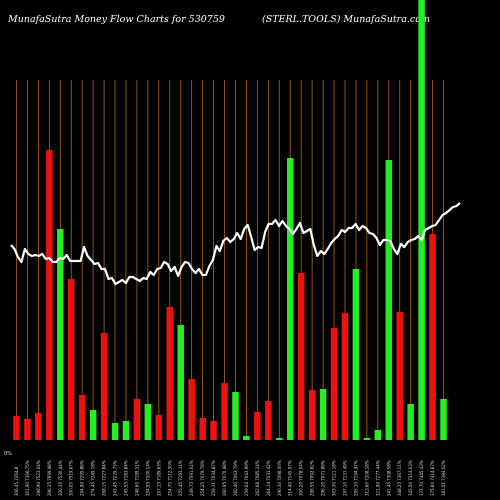 This screenshot has width=500, height=500. I want to click on x-tick-label: 274.45 7249.18%, so click(93, 478).